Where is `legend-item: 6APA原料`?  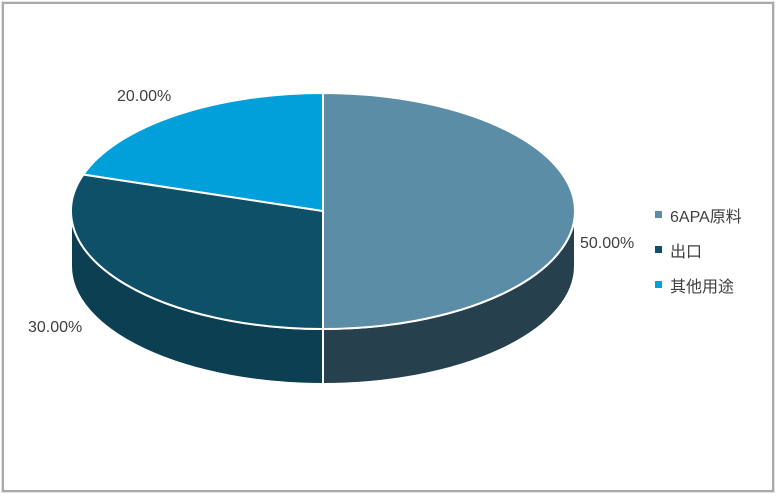 legend-item: 6APA原料 is located at coordinates (698, 215).